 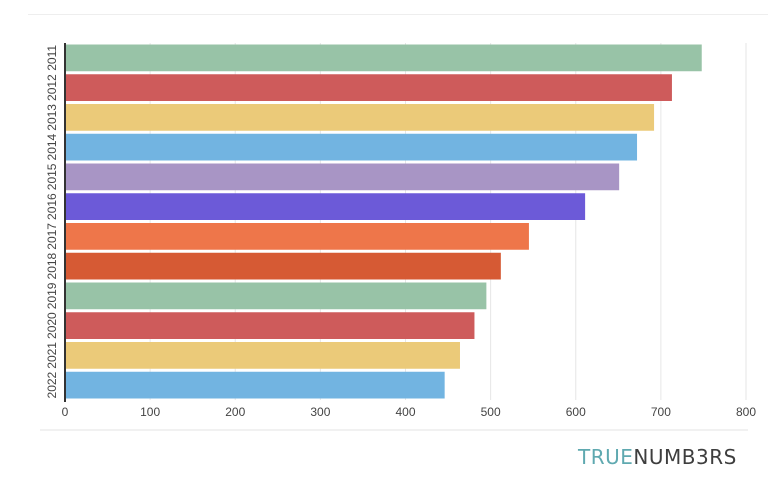 What do you see at coordinates (150, 412) in the screenshot?
I see `x-tick-label-100: 100` at bounding box center [150, 412].